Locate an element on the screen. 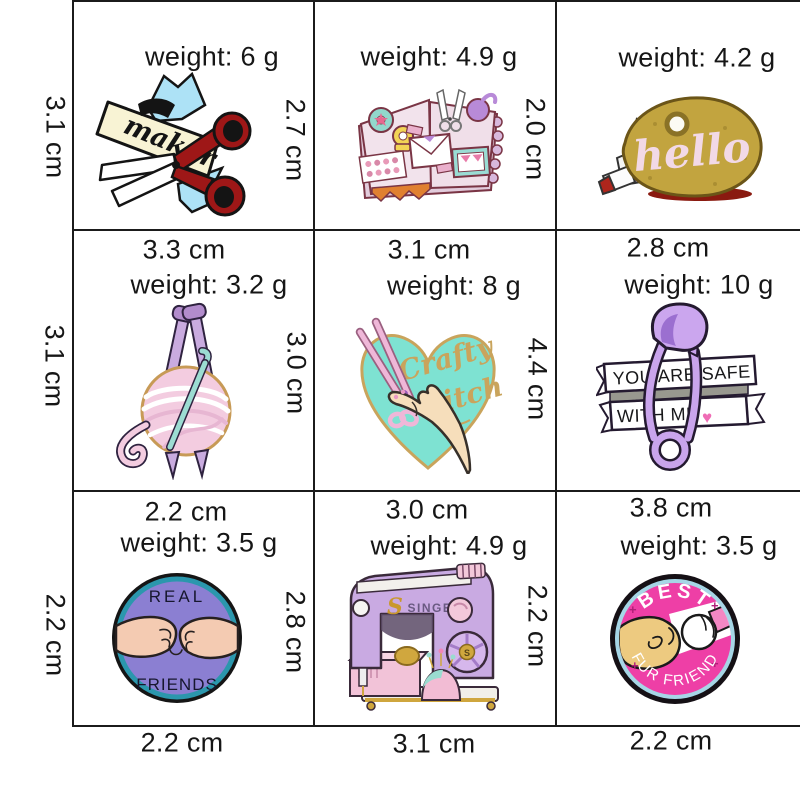 This screenshot has height=800, width=800. width-label: 2.8 cm is located at coordinates (668, 247).